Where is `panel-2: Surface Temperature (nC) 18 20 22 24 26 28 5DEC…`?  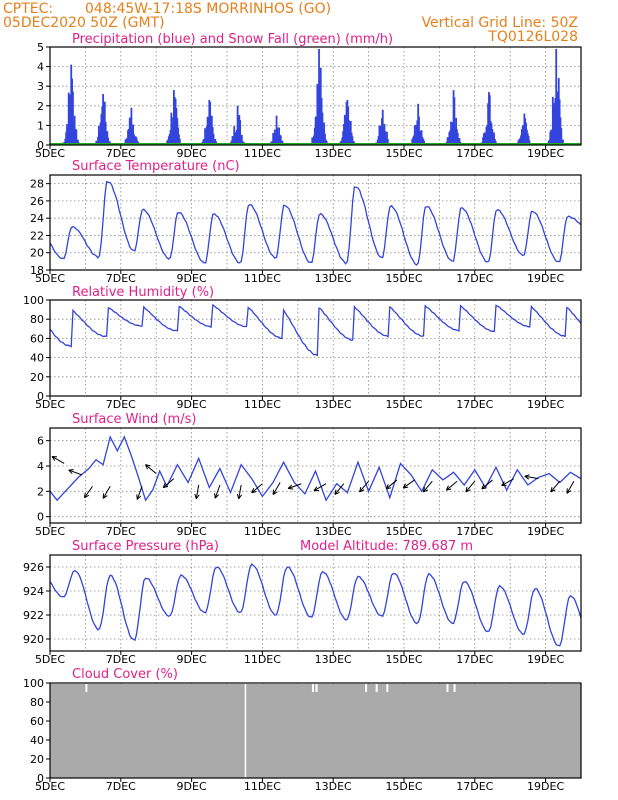
panel-2: Surface Temperature (nC) 18 20 22 24 26 28 5DEC… is located at coordinates (306, 222).